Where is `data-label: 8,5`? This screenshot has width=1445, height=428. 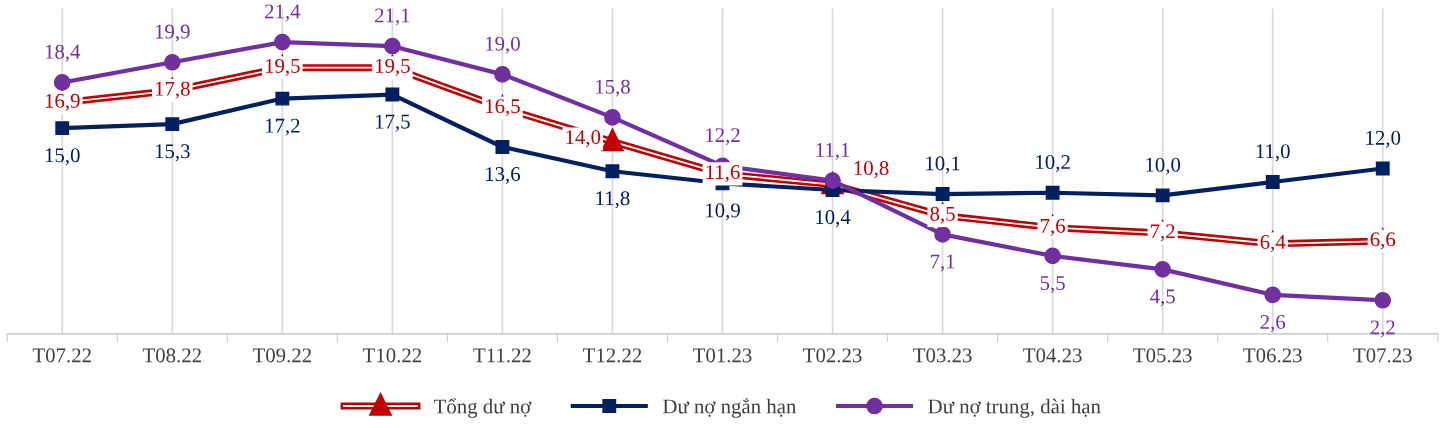
data-label: 8,5 is located at coordinates (942, 215).